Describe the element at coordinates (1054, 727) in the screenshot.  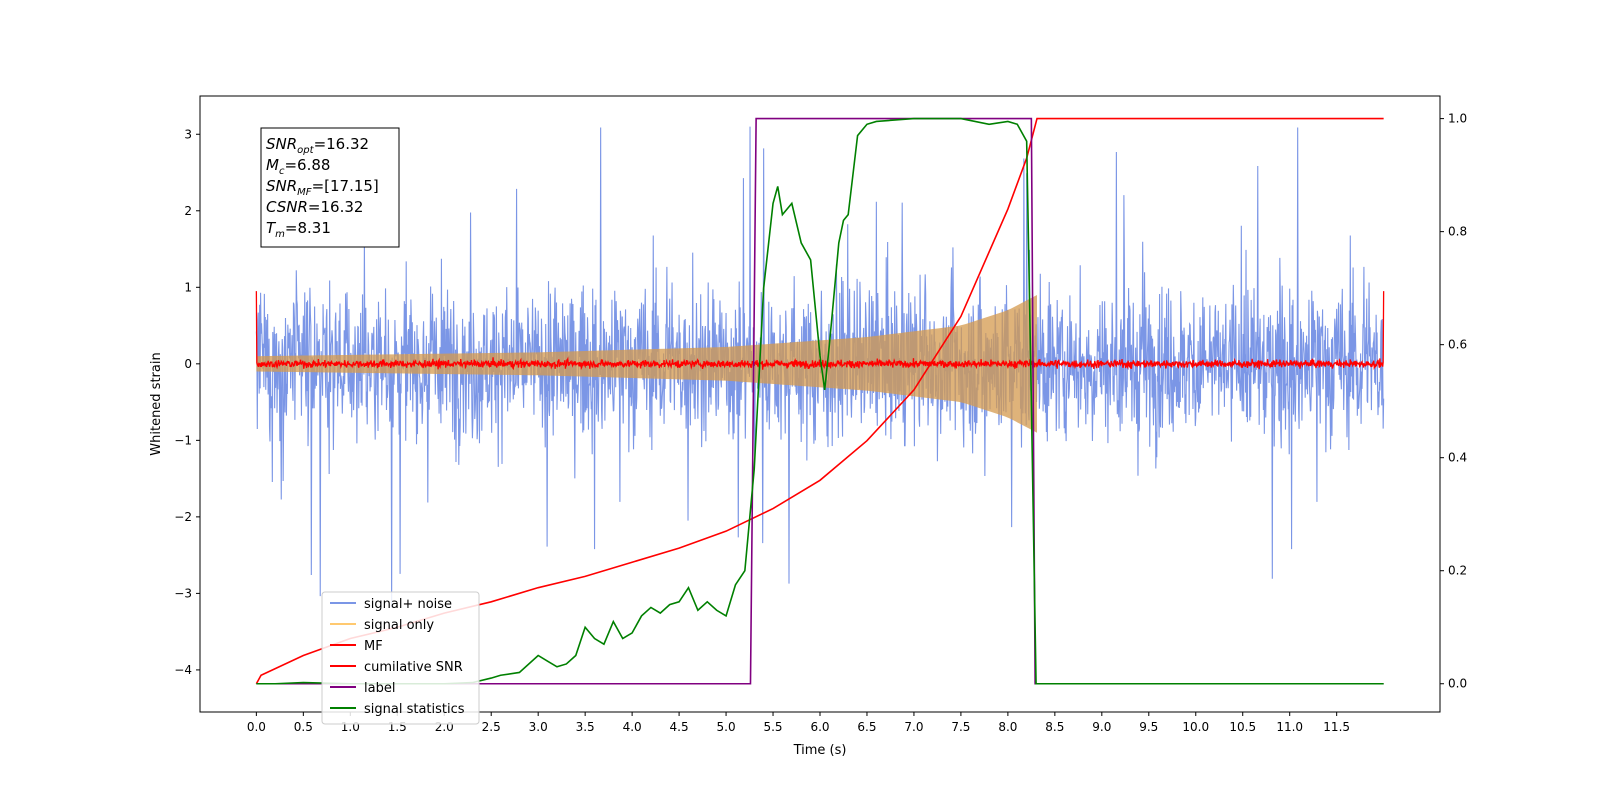
I see `x-tick-label: 8.5` at that location.